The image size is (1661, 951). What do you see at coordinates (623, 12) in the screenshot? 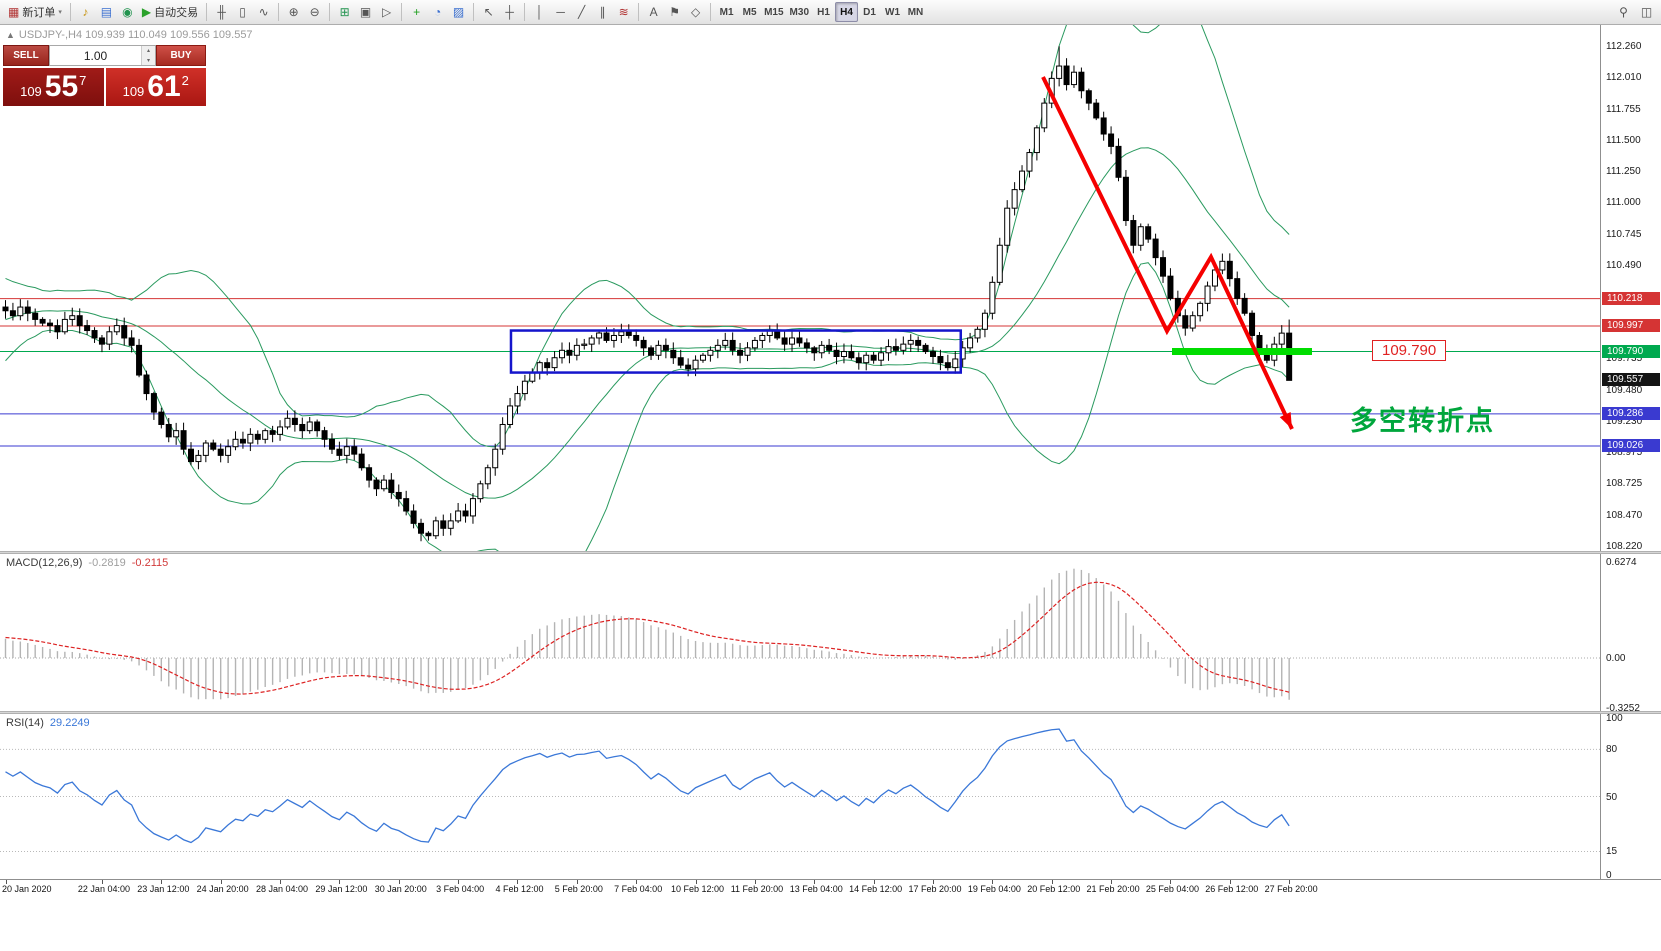
I see `fibonacci-button: ≋` at bounding box center [623, 12].